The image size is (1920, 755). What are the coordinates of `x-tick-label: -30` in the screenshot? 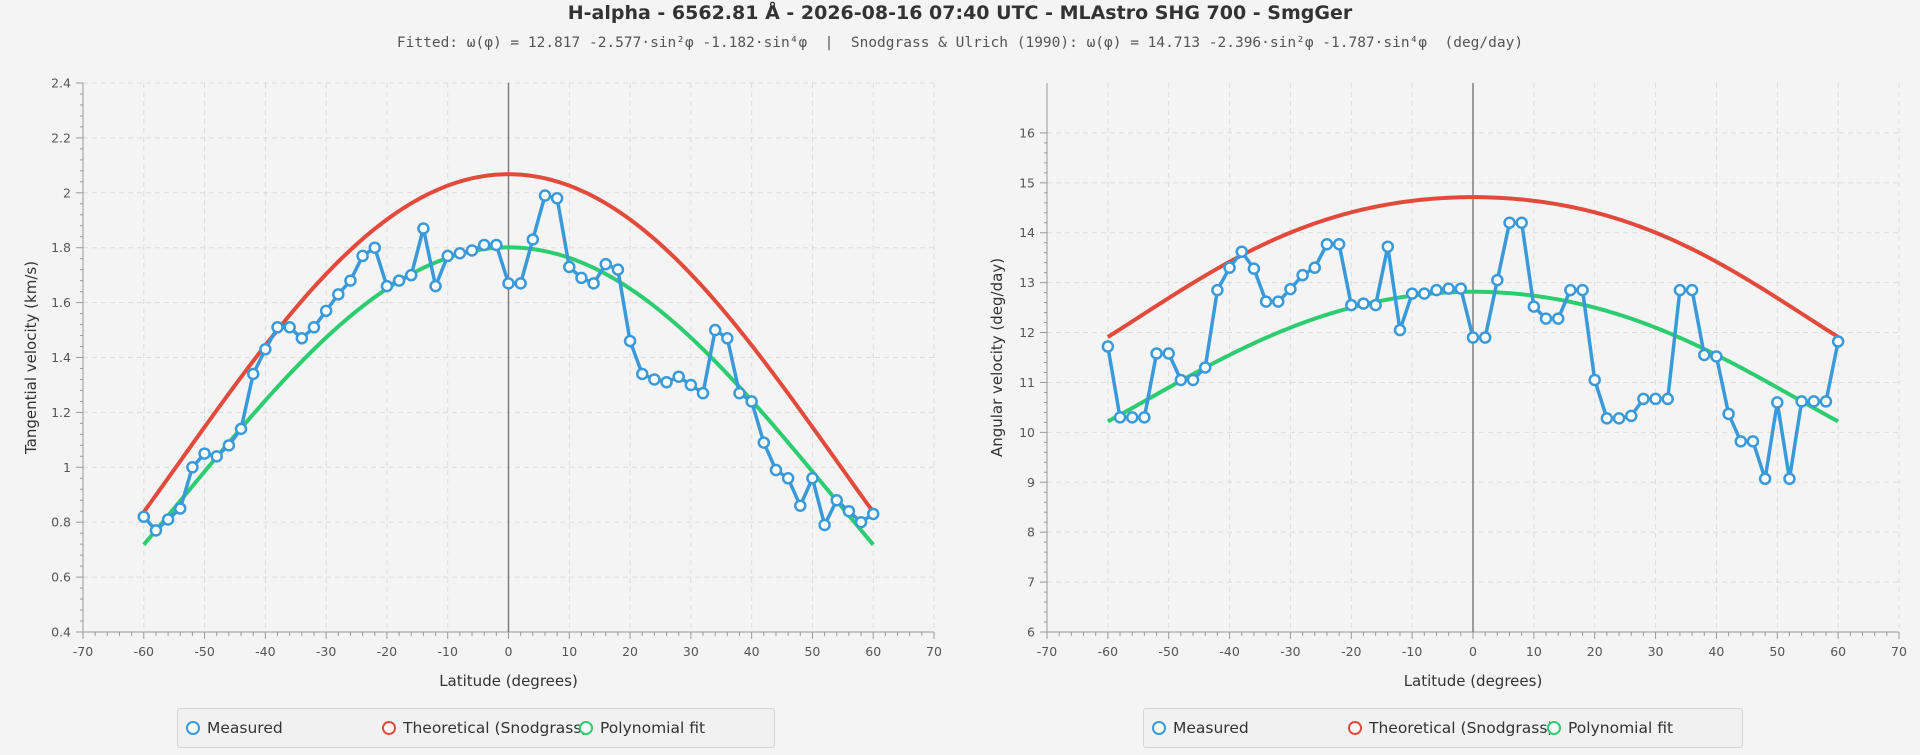 It's located at (326, 651).